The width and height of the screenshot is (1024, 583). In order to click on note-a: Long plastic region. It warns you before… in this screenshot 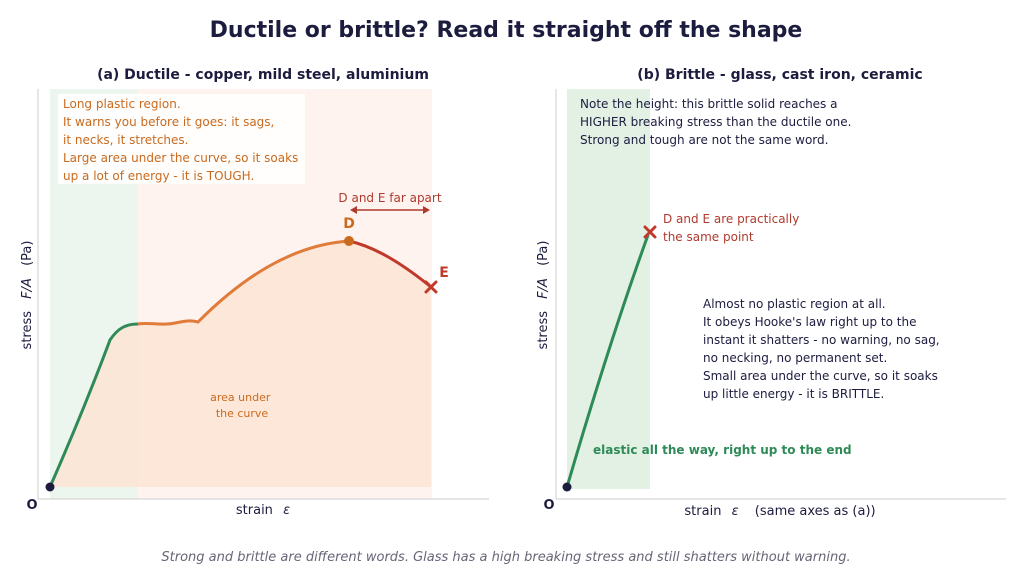, I will do `click(182, 140)`.